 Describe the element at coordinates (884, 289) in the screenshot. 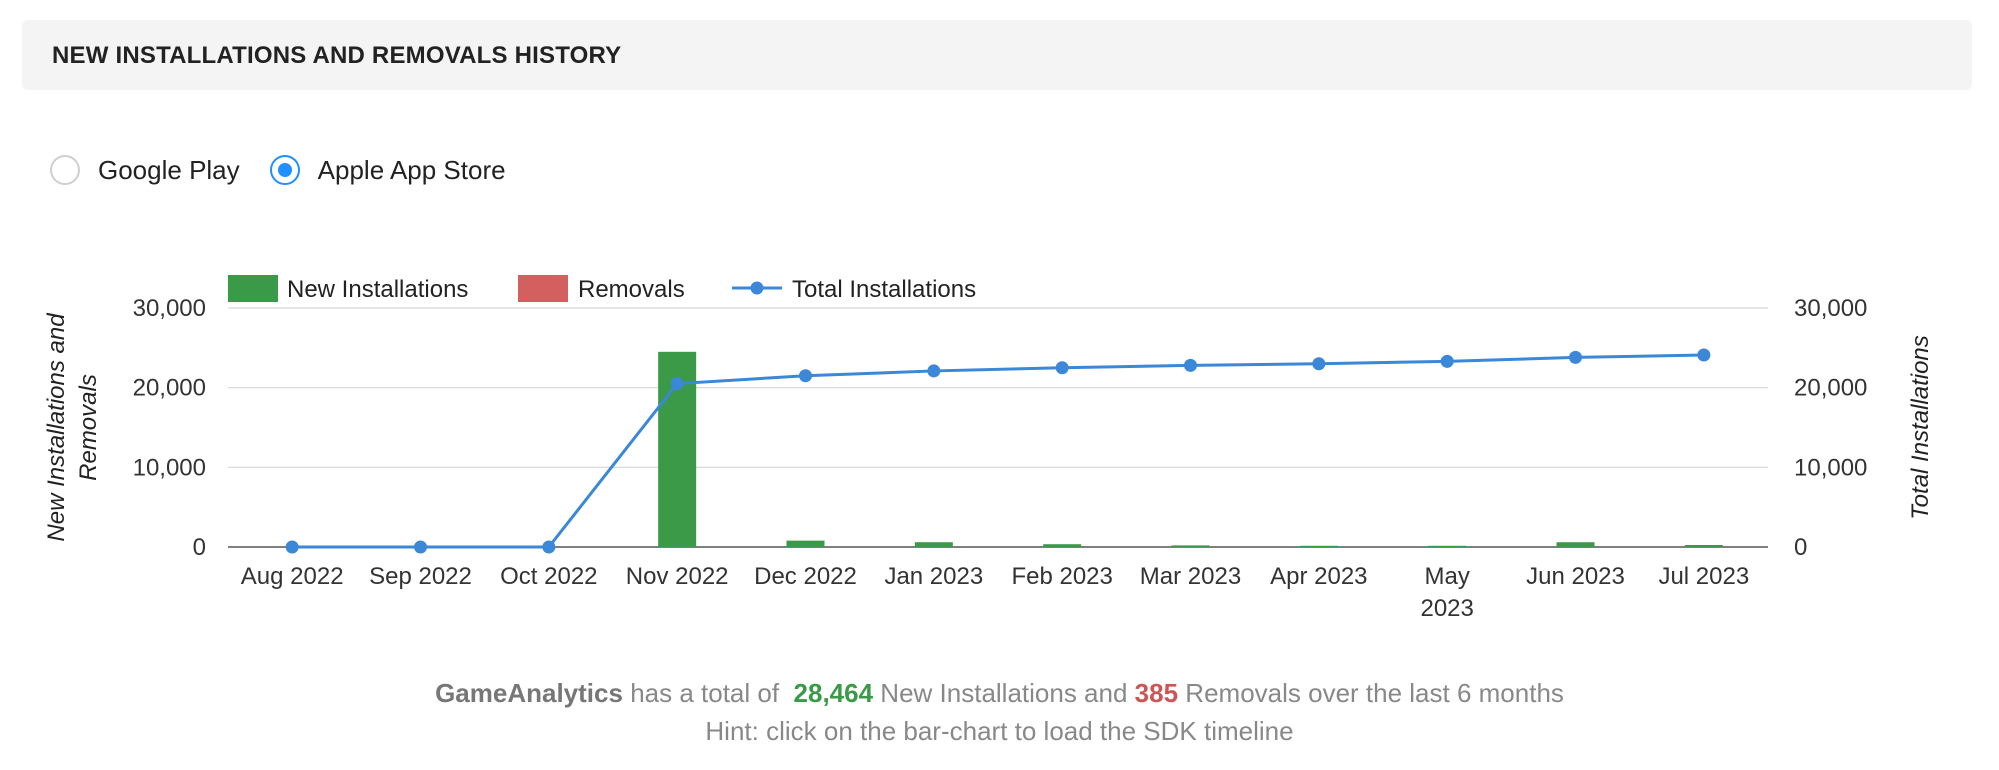

I see `legend-label-total-installations: Total Installations` at that location.